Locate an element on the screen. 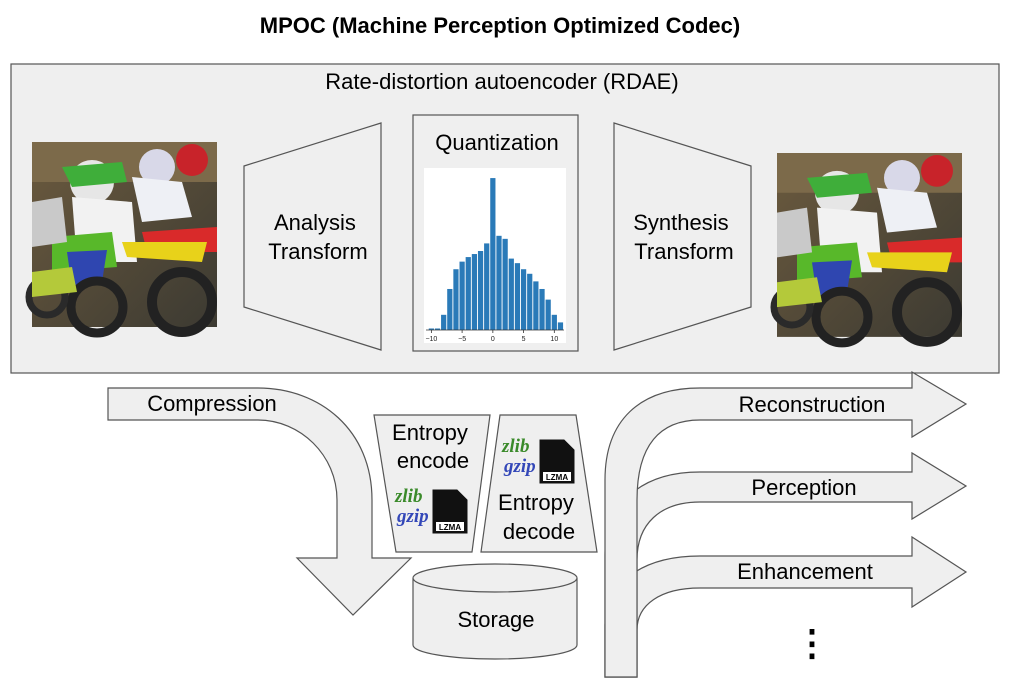  compression-logos-encode: zlib gzip LZMA is located at coordinates (431, 510).